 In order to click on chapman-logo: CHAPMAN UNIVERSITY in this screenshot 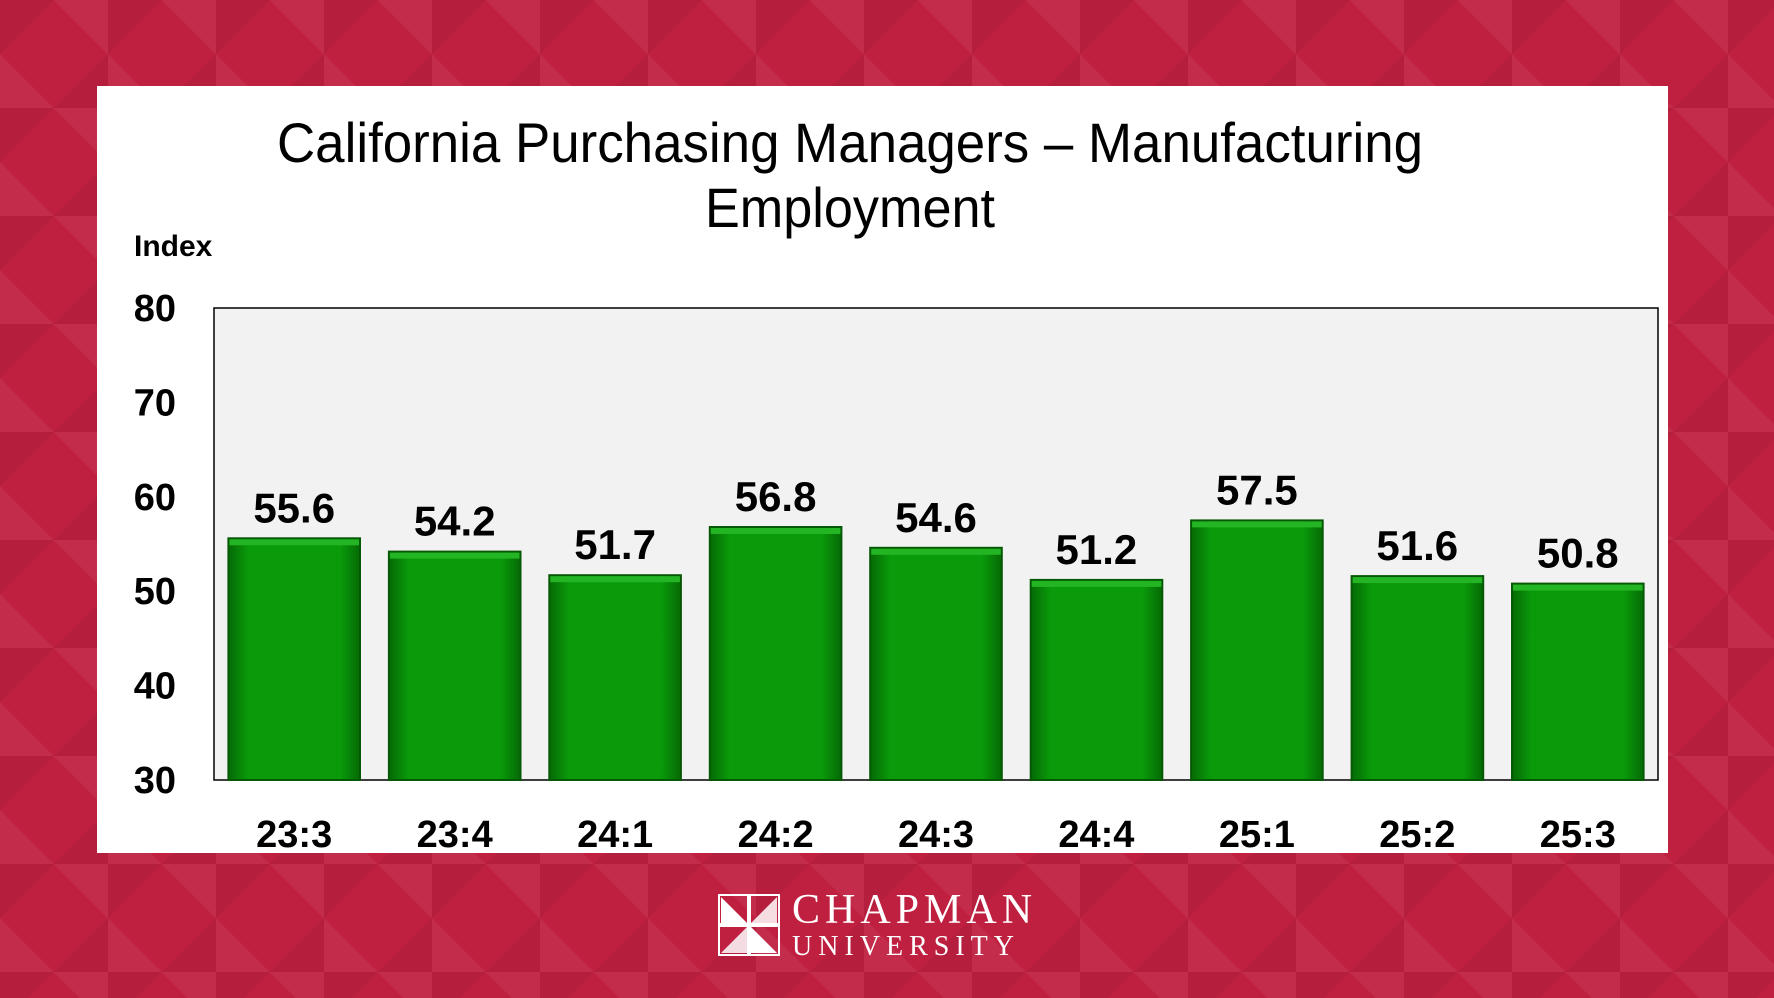, I will do `click(877, 925)`.